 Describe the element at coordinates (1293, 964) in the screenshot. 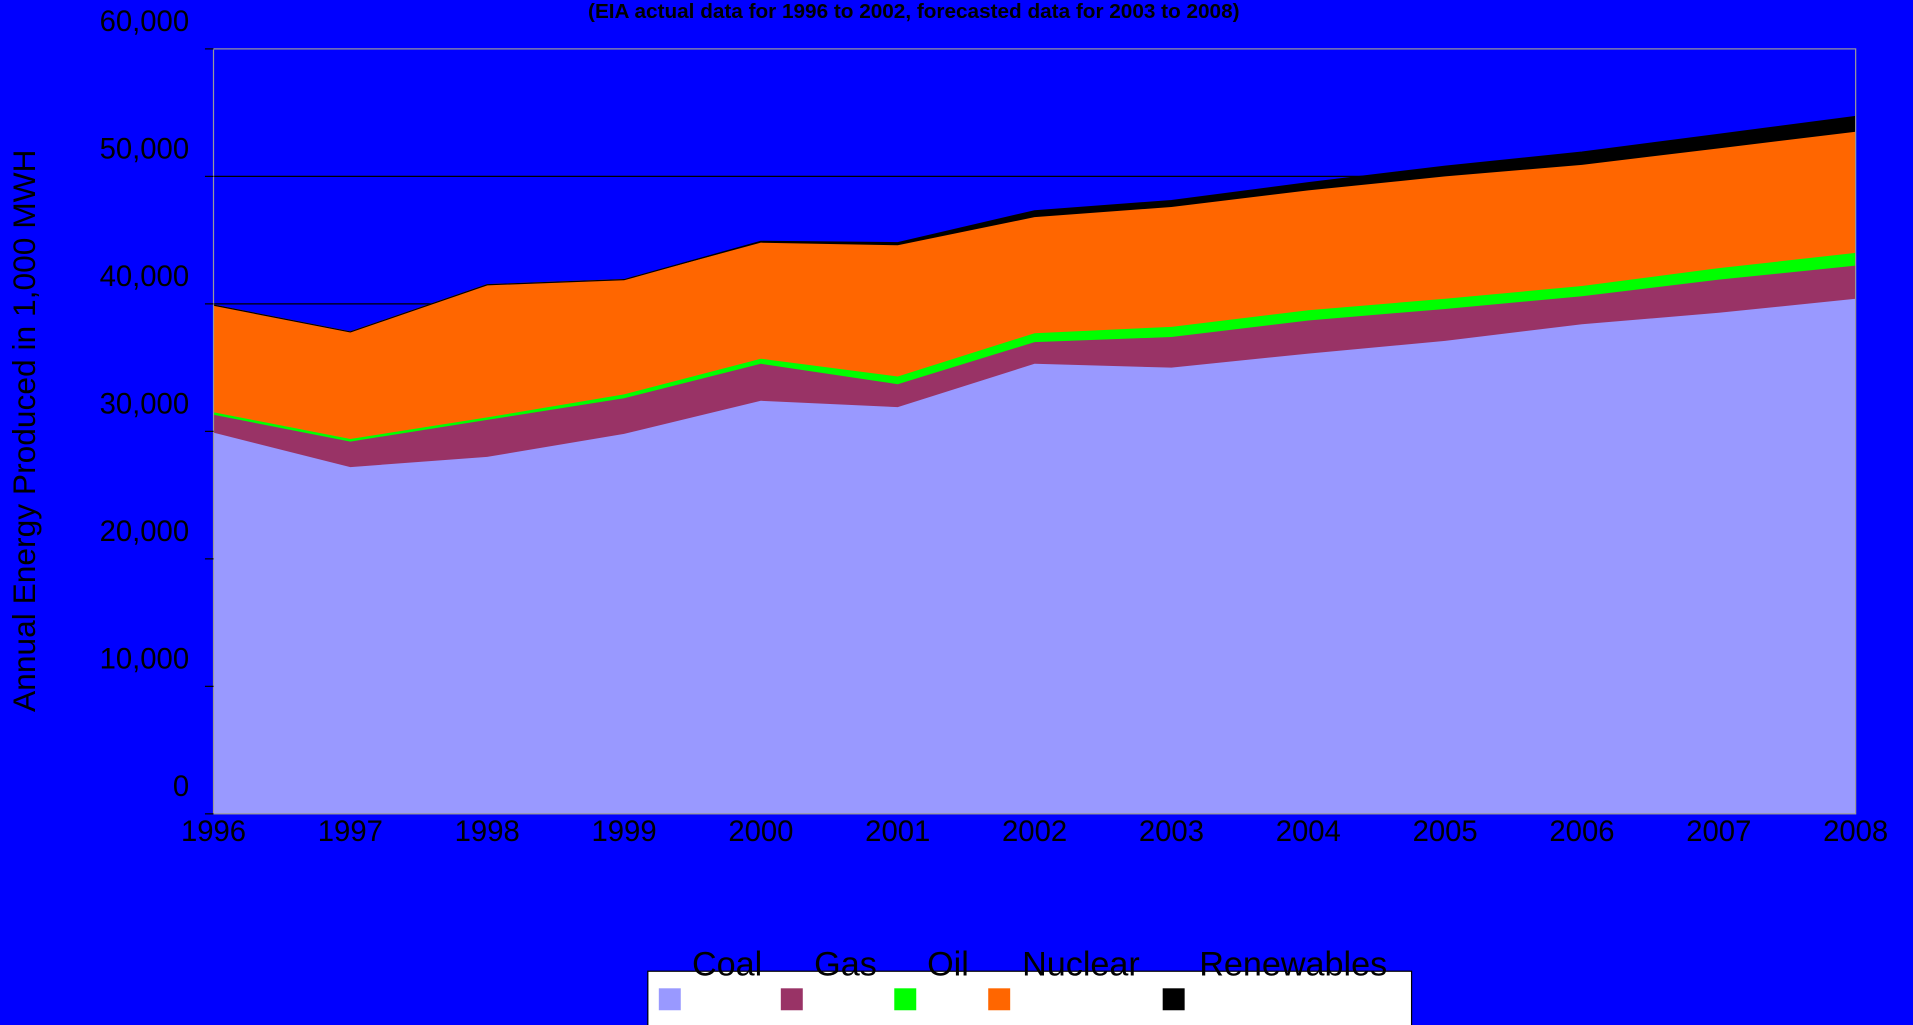

I see `legend-label: Renewables` at that location.